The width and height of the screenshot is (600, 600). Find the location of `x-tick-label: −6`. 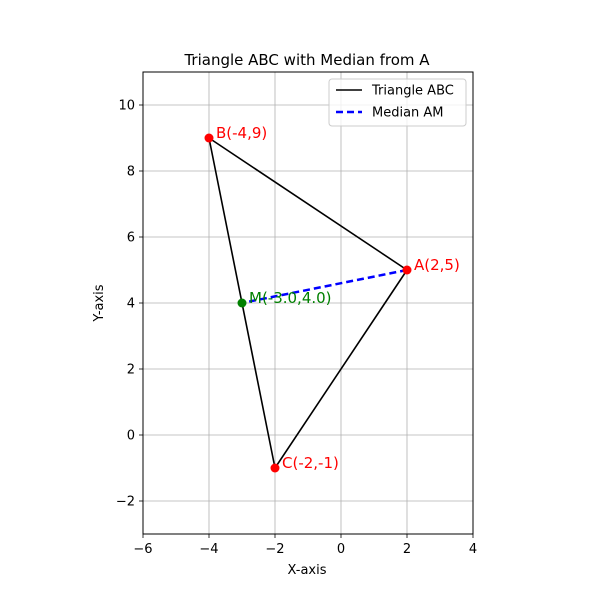

x-tick-label: −6 is located at coordinates (142, 549).